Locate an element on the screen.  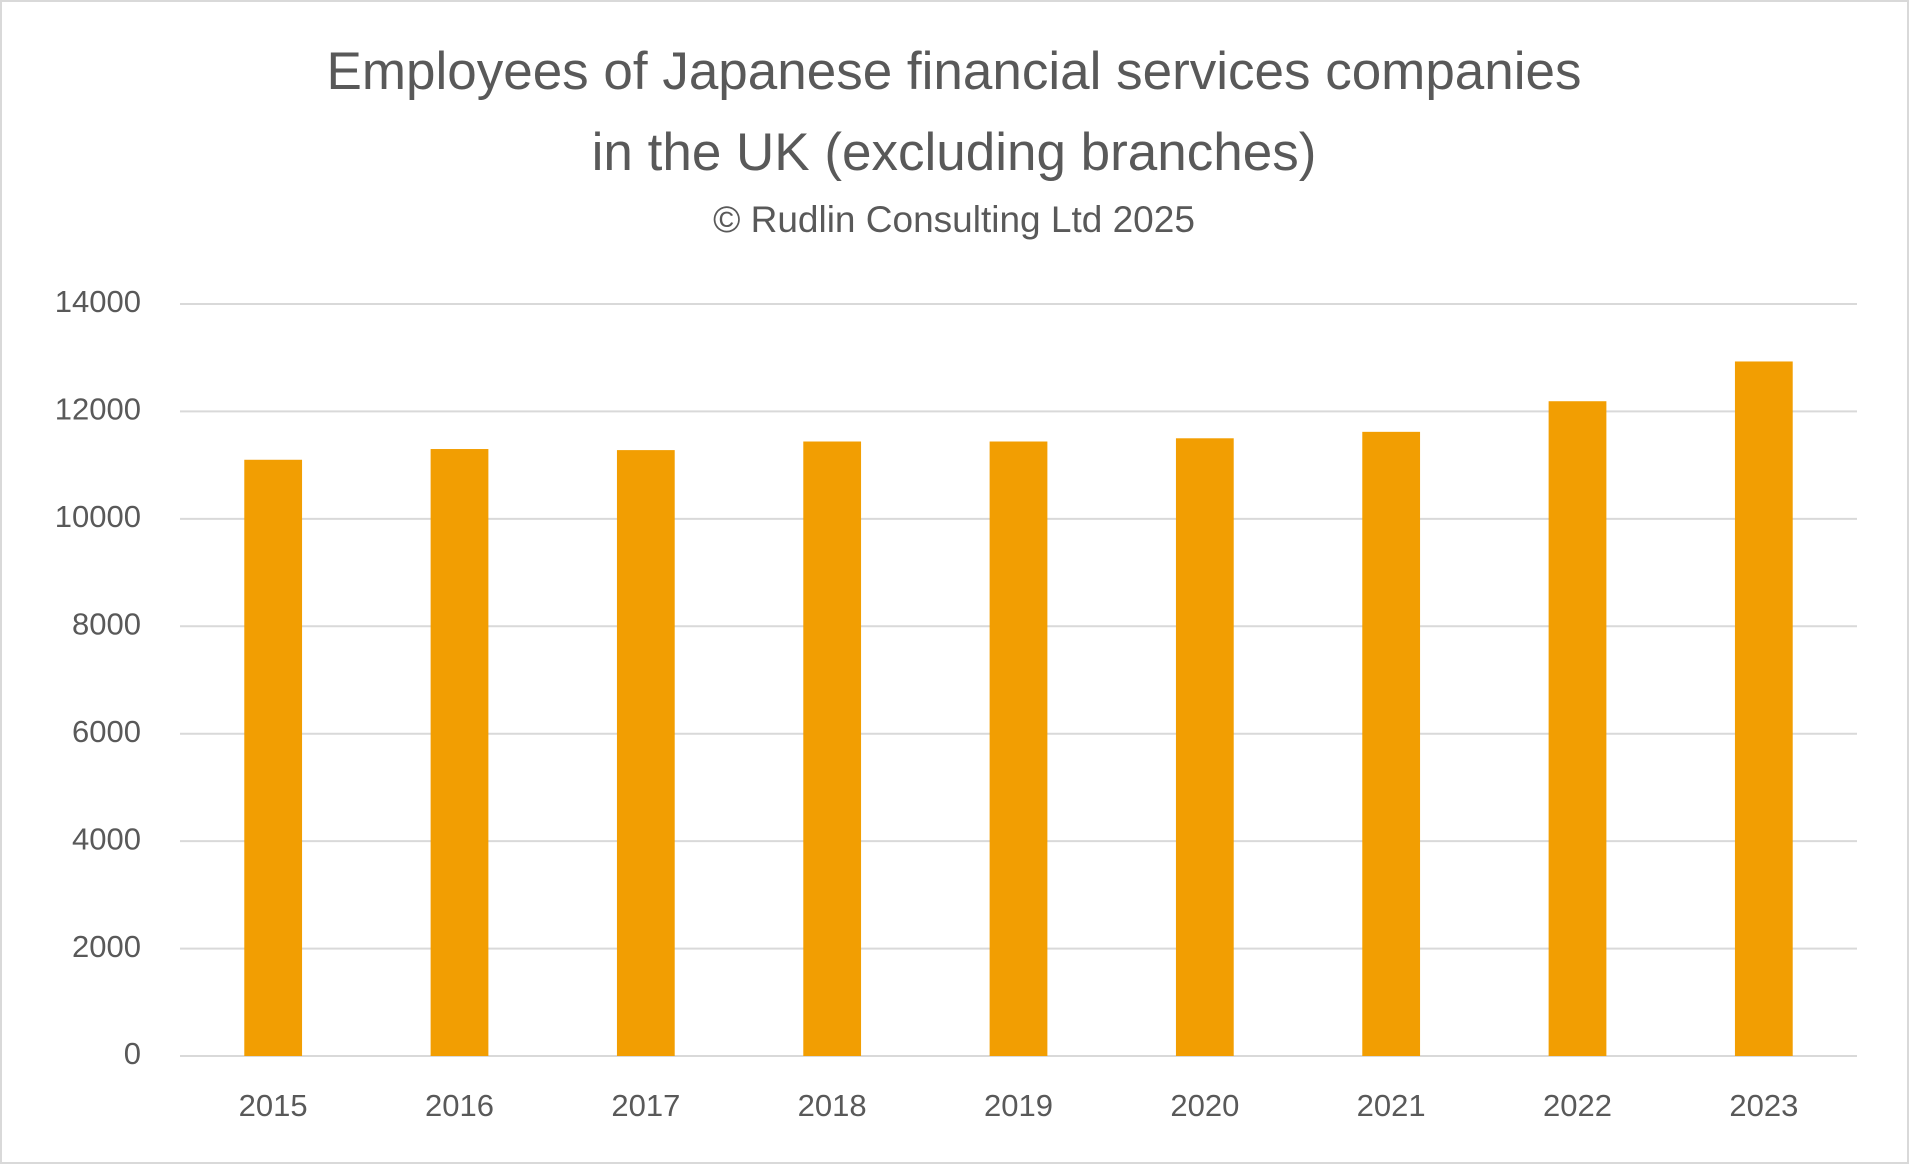
x-tick-label: 2017 is located at coordinates (645, 1105).